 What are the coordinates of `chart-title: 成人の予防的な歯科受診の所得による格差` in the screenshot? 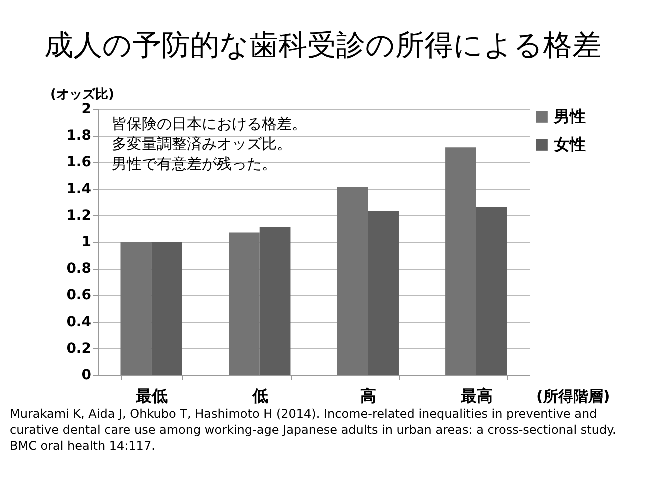 It's located at (323, 45).